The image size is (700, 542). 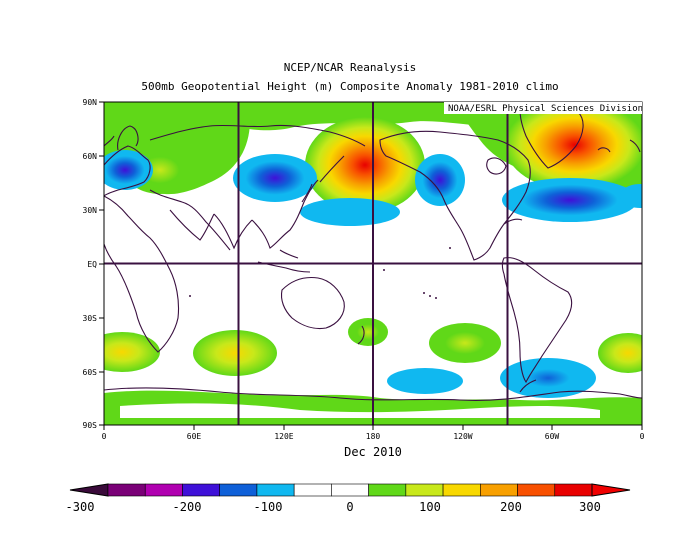 What do you see at coordinates (283, 436) in the screenshot?
I see `lon-label-120e: 120E` at bounding box center [283, 436].